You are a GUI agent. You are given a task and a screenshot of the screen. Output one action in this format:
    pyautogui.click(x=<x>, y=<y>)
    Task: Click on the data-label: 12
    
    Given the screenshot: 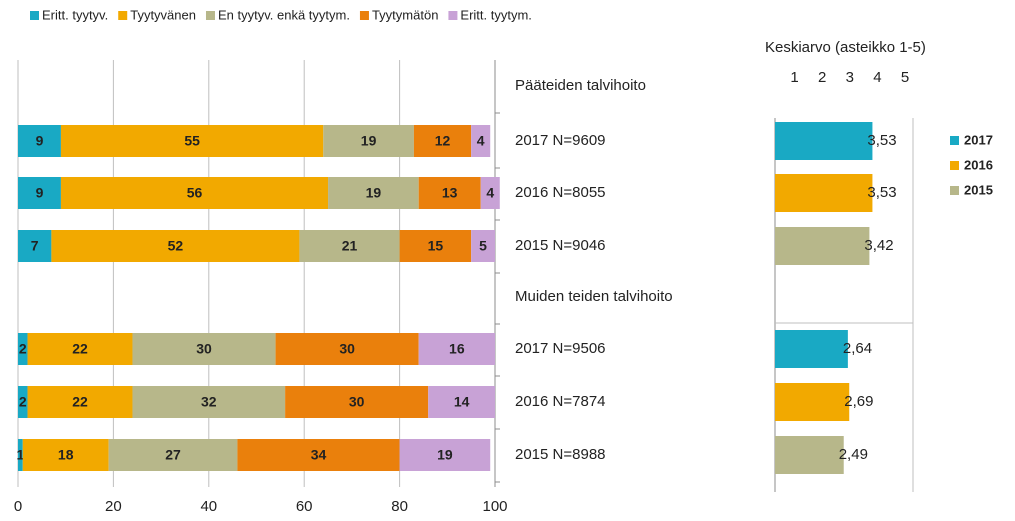 What is the action you would take?
    pyautogui.click(x=443, y=141)
    